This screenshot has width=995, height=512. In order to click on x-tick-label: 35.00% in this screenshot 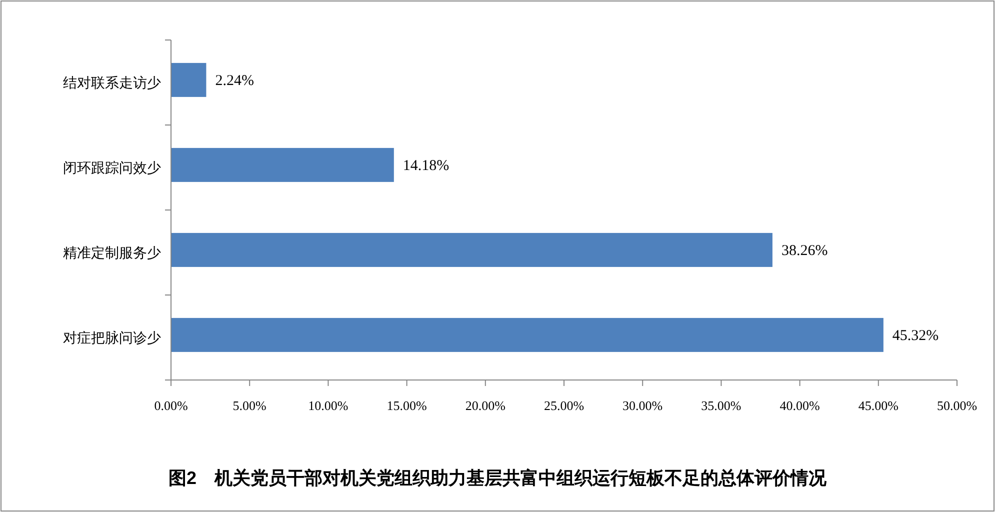, I will do `click(721, 405)`.